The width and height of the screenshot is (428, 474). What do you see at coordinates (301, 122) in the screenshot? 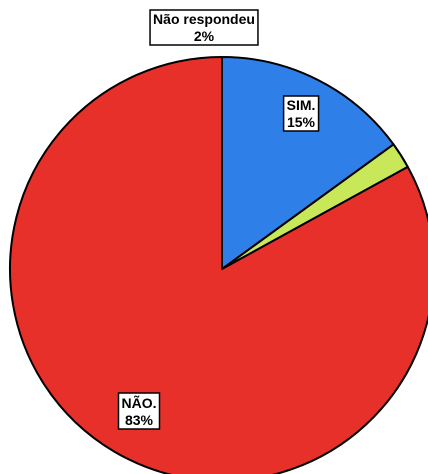
I see `data-label-value: 15%` at bounding box center [301, 122].